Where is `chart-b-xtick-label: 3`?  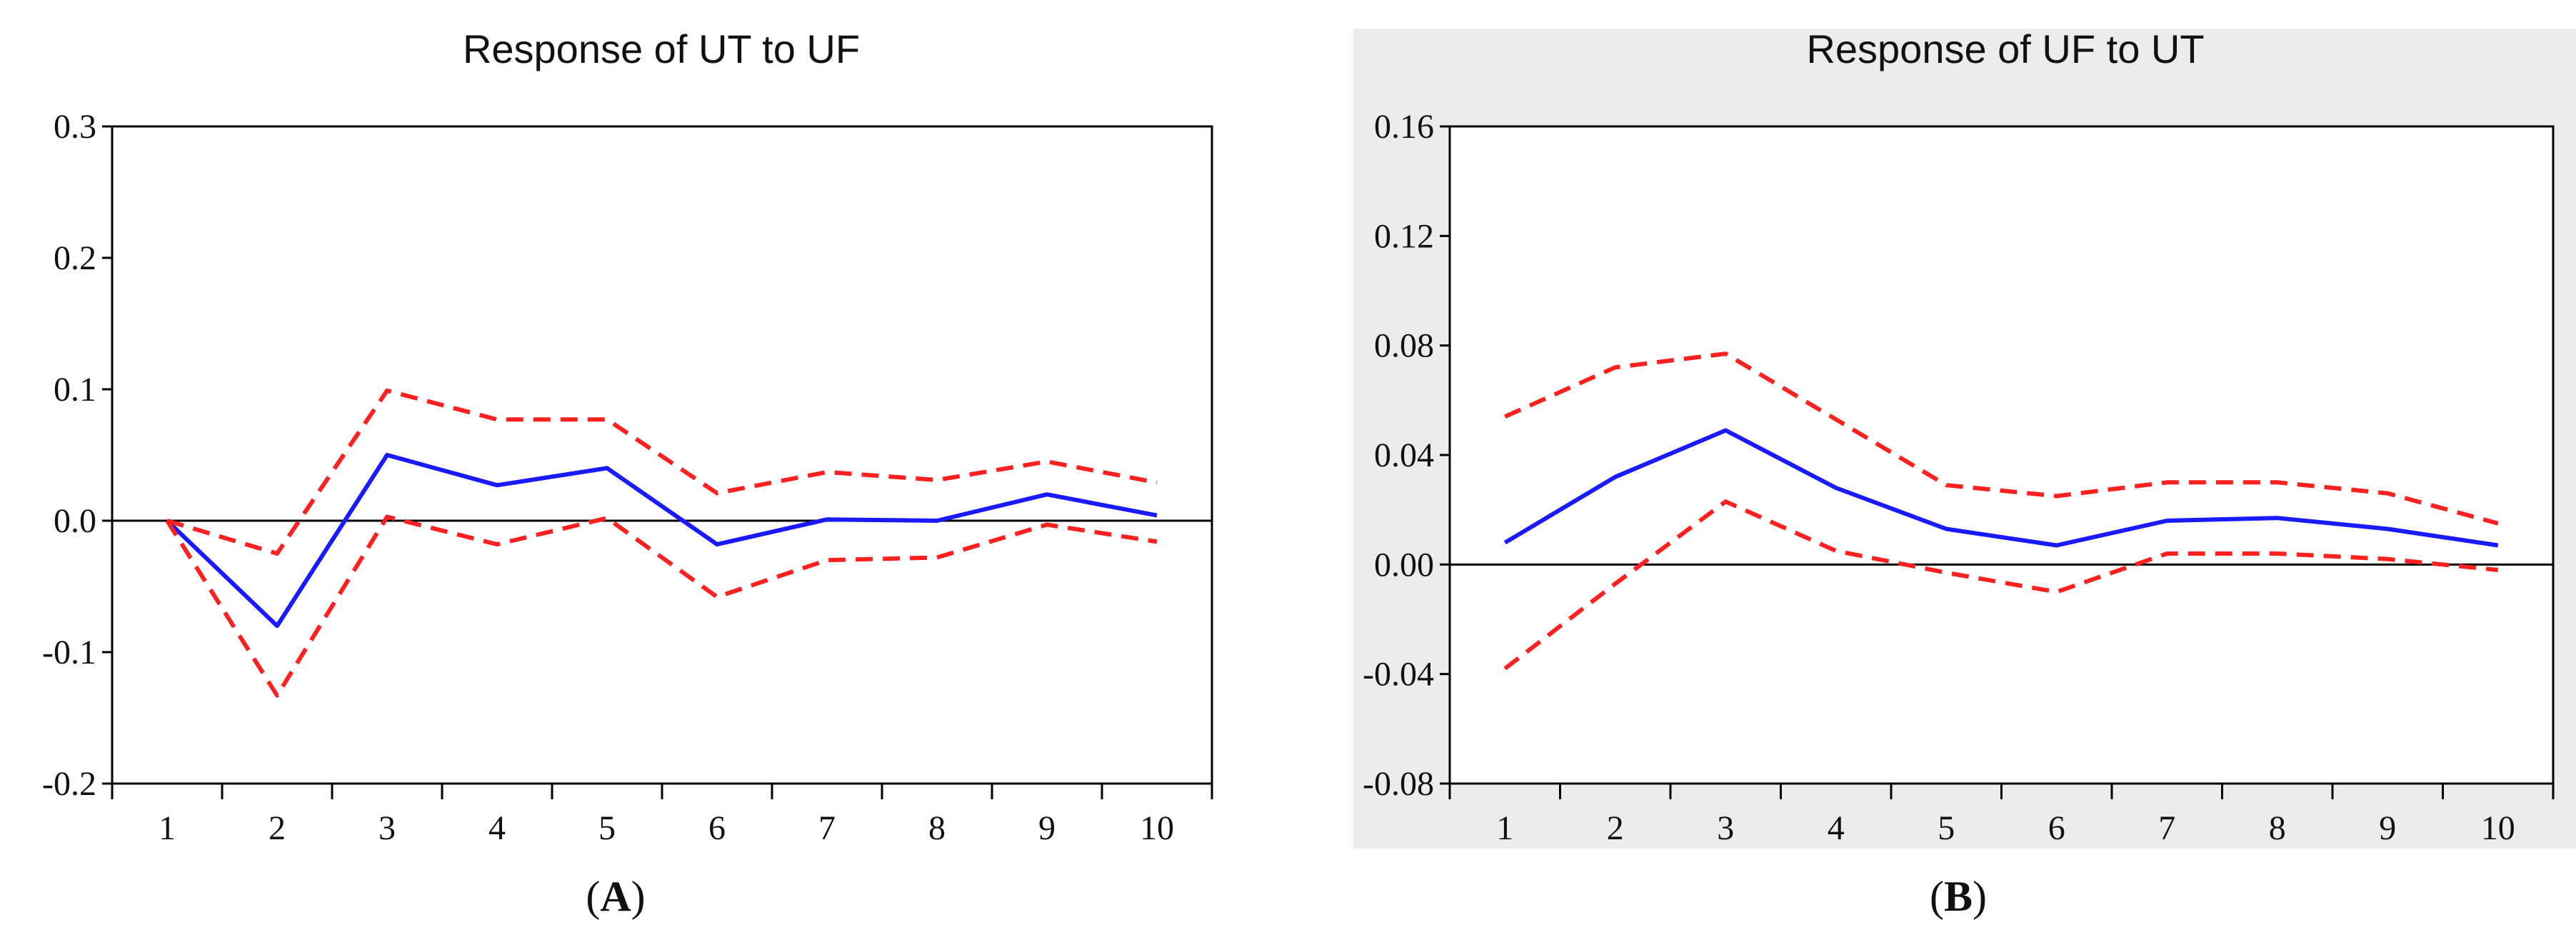 chart-b-xtick-label: 3 is located at coordinates (1725, 828).